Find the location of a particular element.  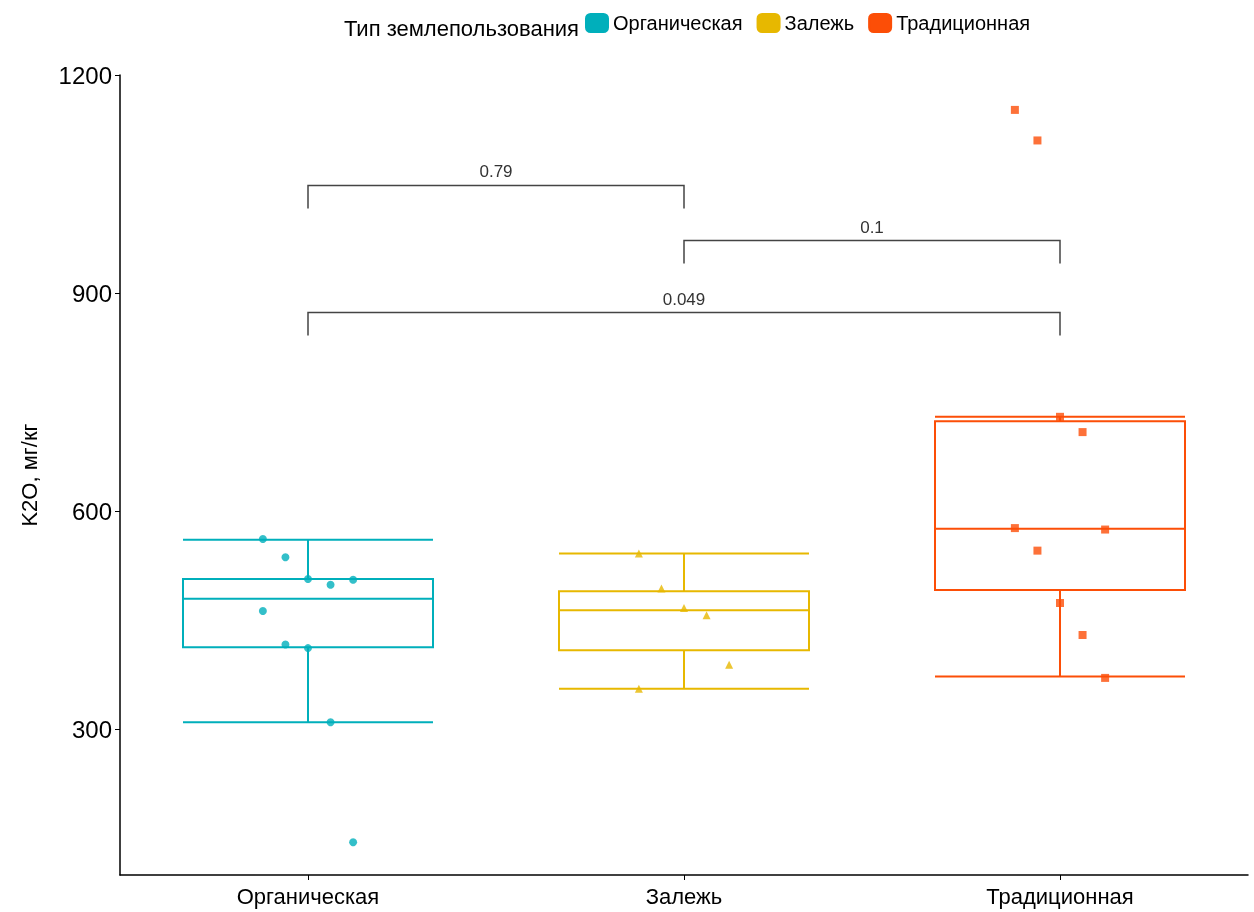

y-tick-label: 900 is located at coordinates (91, 293).